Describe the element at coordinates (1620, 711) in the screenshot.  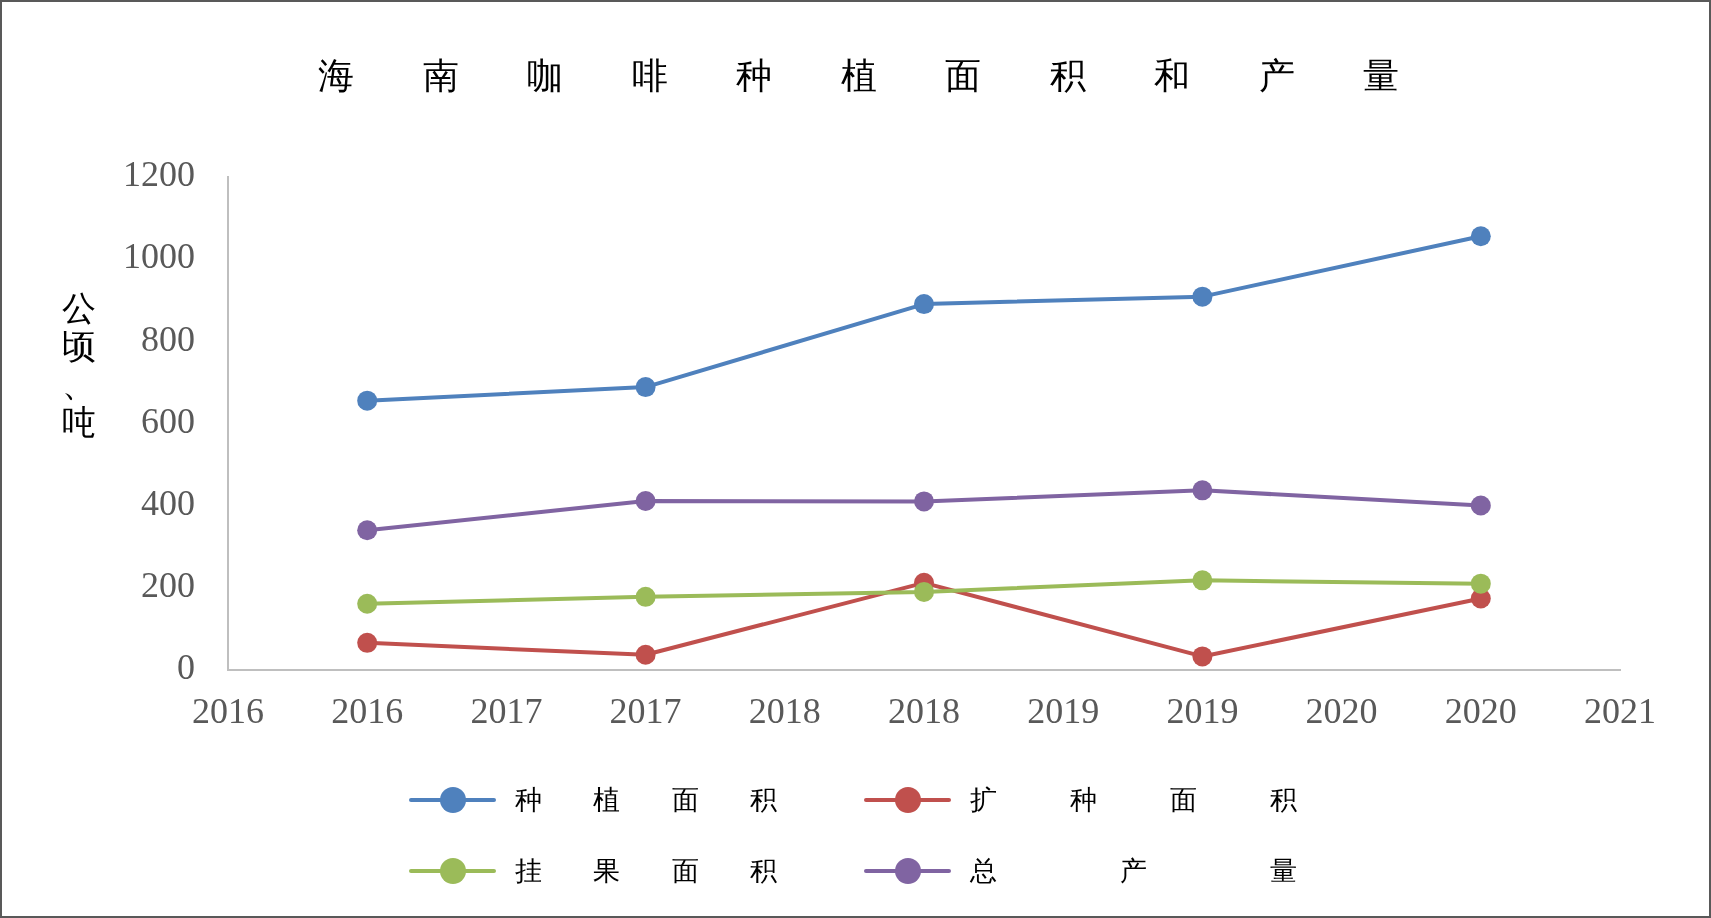
I see `x-tick-label: 2021` at that location.